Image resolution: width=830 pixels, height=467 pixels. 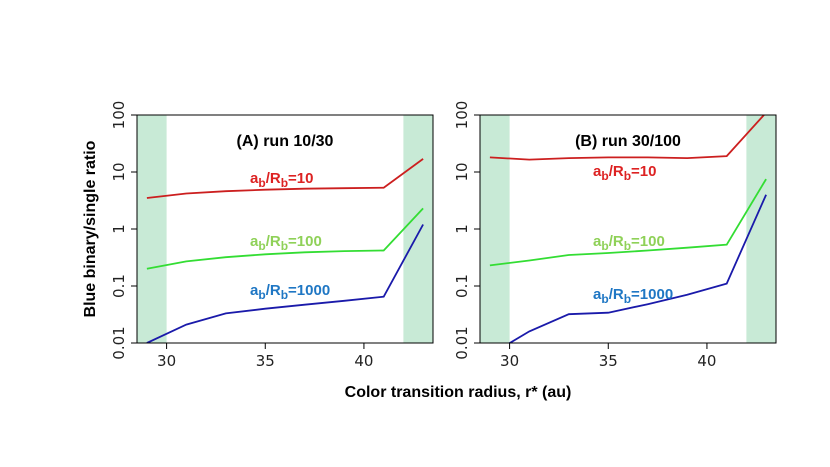 I want to click on panel-label: (A) run 10/30, so click(x=285, y=141).